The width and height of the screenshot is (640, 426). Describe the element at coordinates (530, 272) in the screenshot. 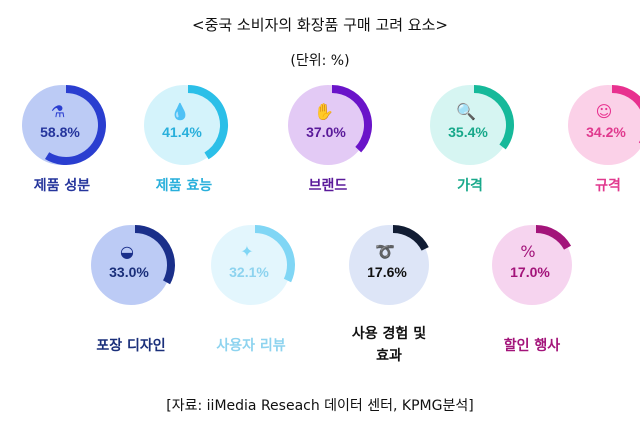

I see `value-label: 17.0%` at that location.